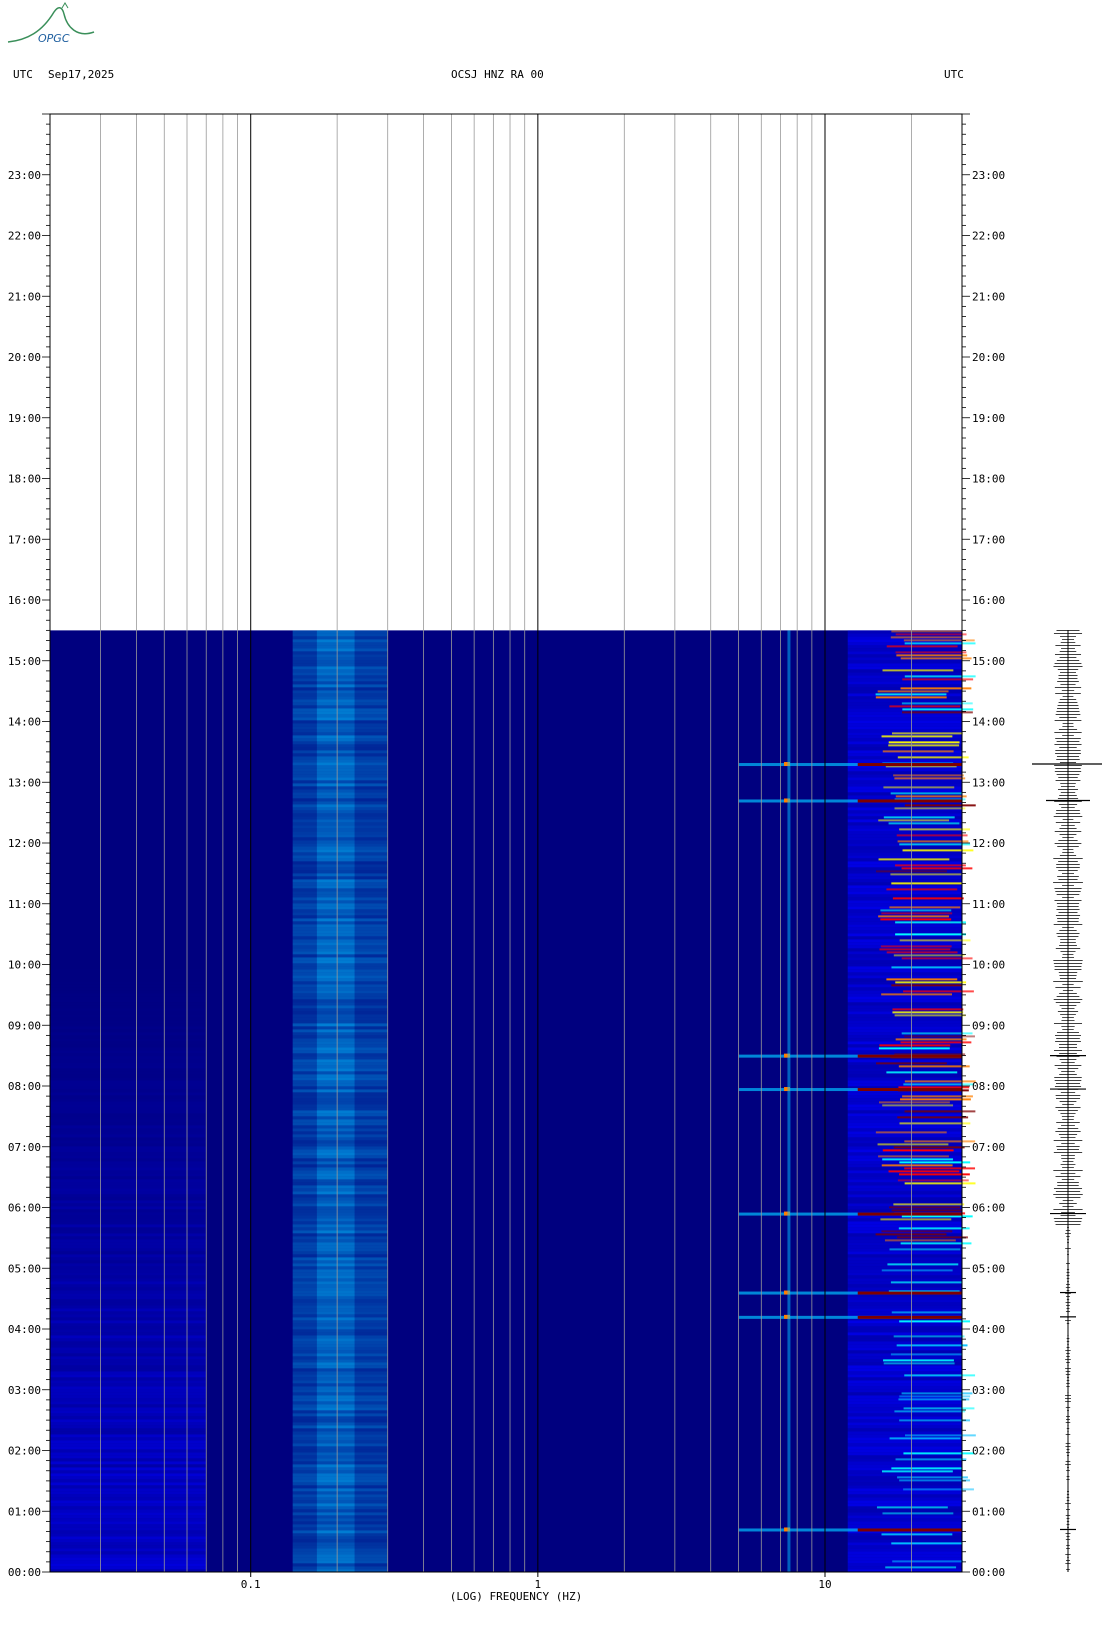 Image resolution: width=1102 pixels, height=1634 pixels. I want to click on event-marker, so click(787, 1089).